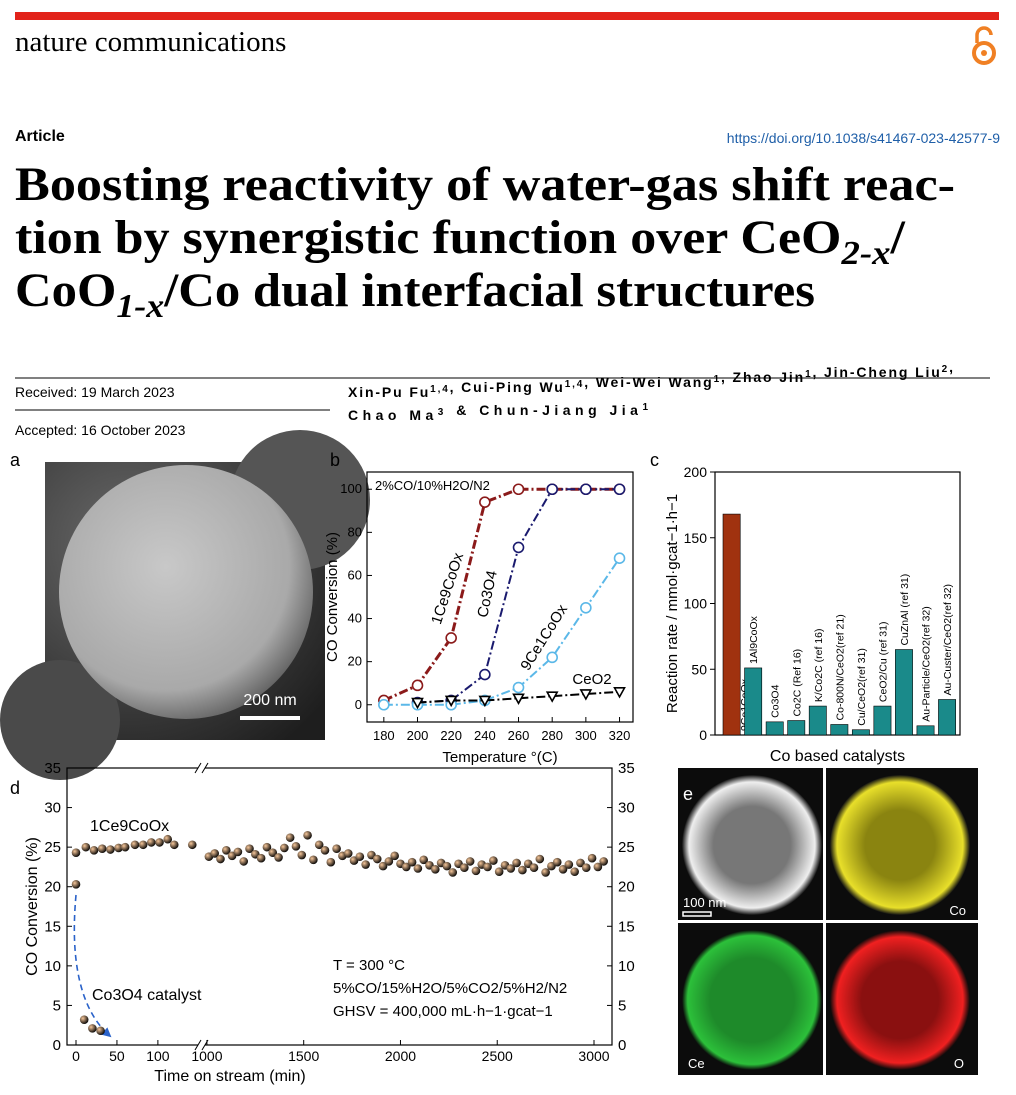 The image size is (1016, 1095). I want to click on category-label: Co3O4, so click(776, 700).